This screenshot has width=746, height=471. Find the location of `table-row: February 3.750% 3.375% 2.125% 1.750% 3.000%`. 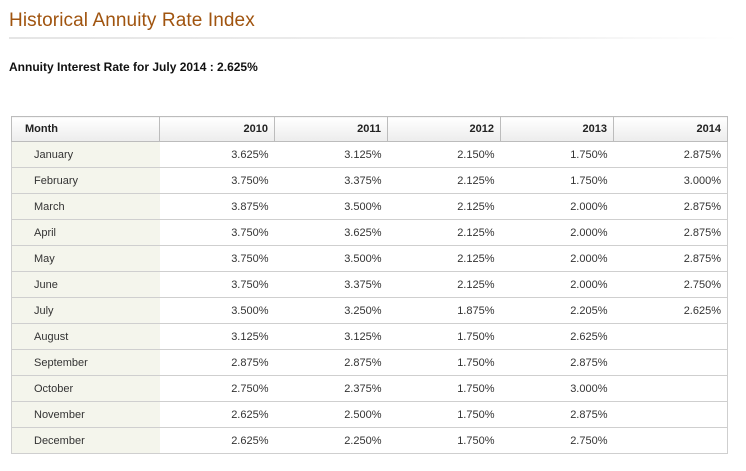

table-row: February 3.750% 3.375% 2.125% 1.750% 3.000% is located at coordinates (369, 180).